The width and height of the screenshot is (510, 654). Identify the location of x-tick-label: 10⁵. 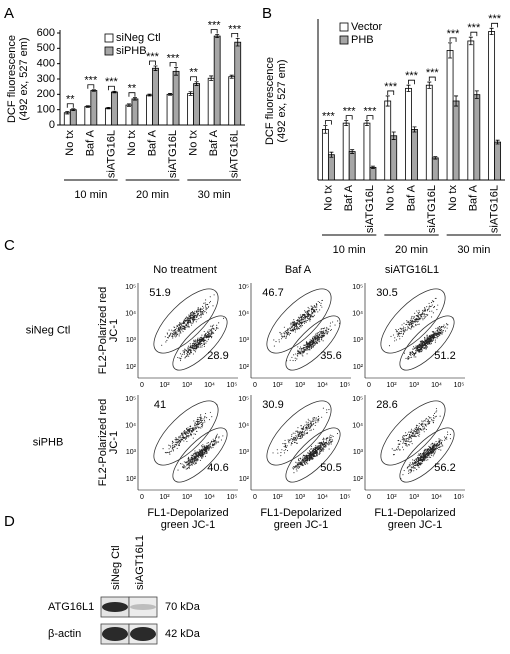
(459, 497).